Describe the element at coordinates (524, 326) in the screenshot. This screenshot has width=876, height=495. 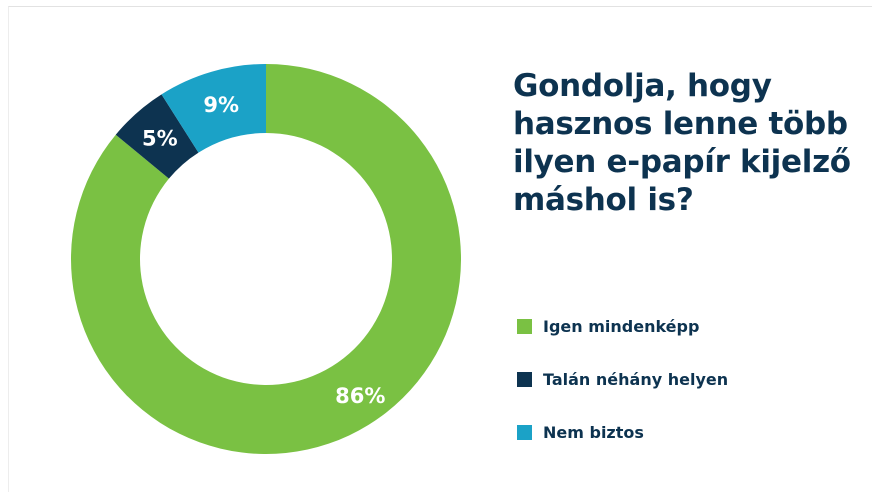
I see `legend-swatch-igen` at that location.